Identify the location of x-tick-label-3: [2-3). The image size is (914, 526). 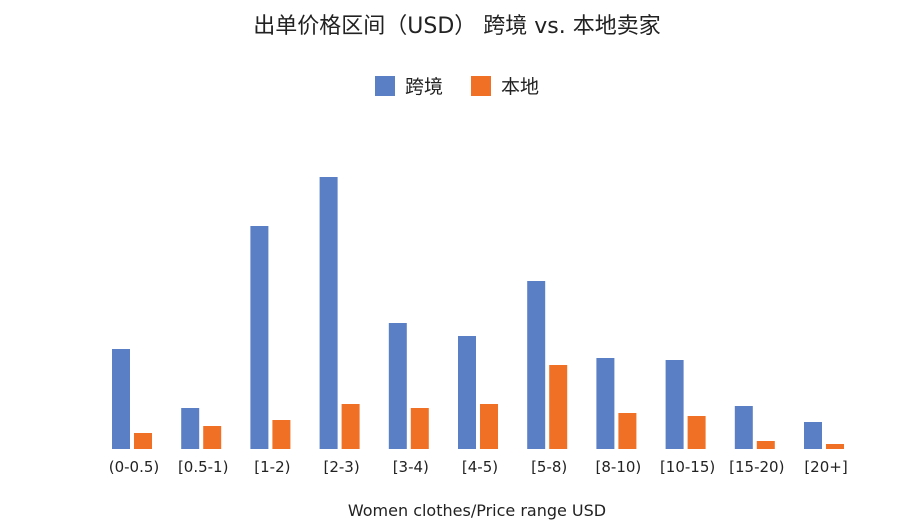
(341, 467).